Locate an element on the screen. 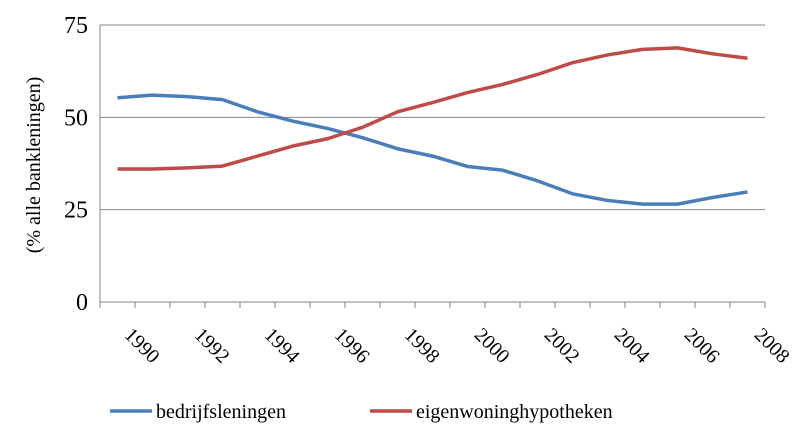  legend-label: bedrijfsleningen is located at coordinates (221, 412).